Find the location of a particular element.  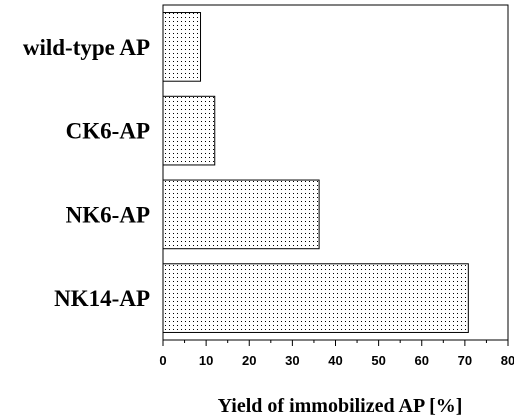

x-tick-label: 40 is located at coordinates (335, 360).